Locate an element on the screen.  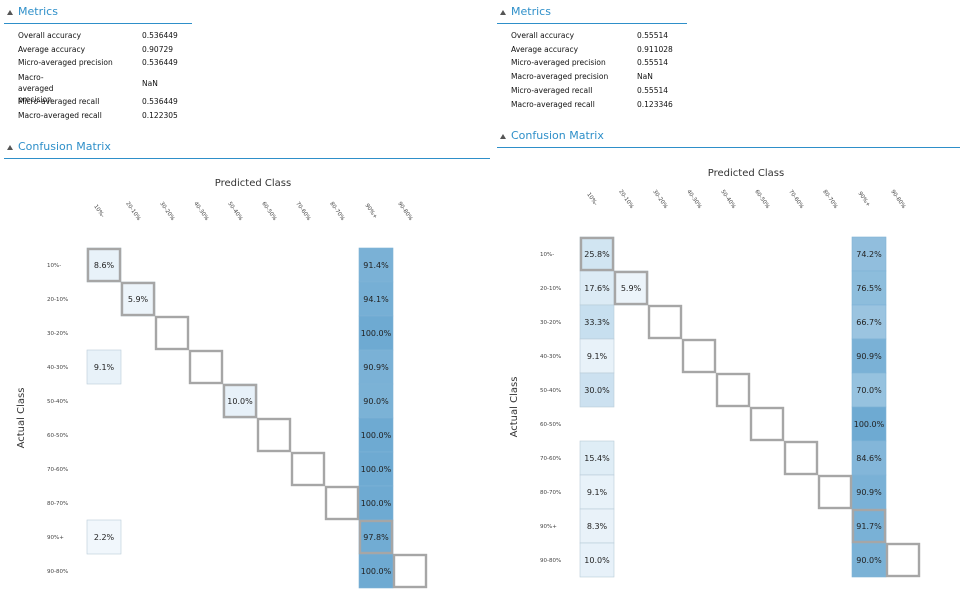
metric-value: NaN is located at coordinates (645, 76).